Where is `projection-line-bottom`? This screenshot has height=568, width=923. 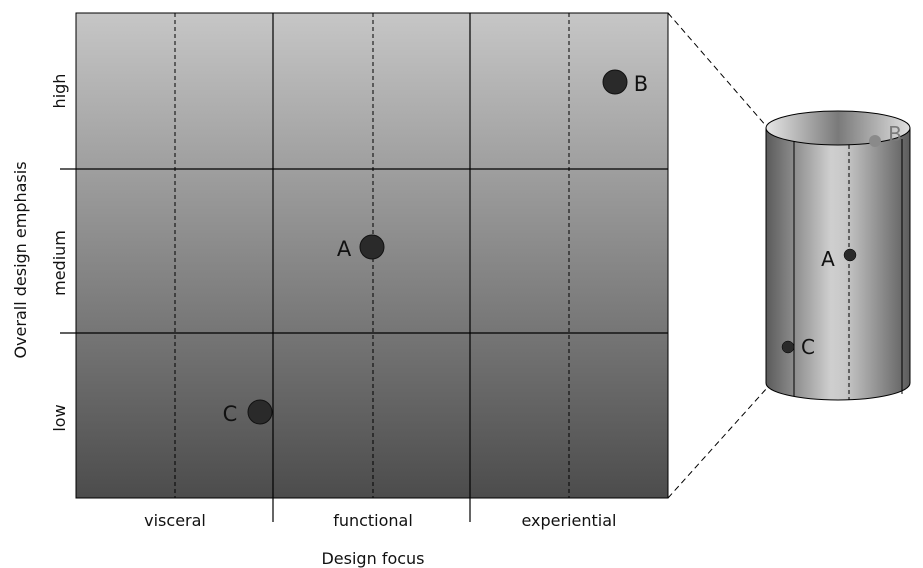 projection-line-bottom is located at coordinates (717, 443).